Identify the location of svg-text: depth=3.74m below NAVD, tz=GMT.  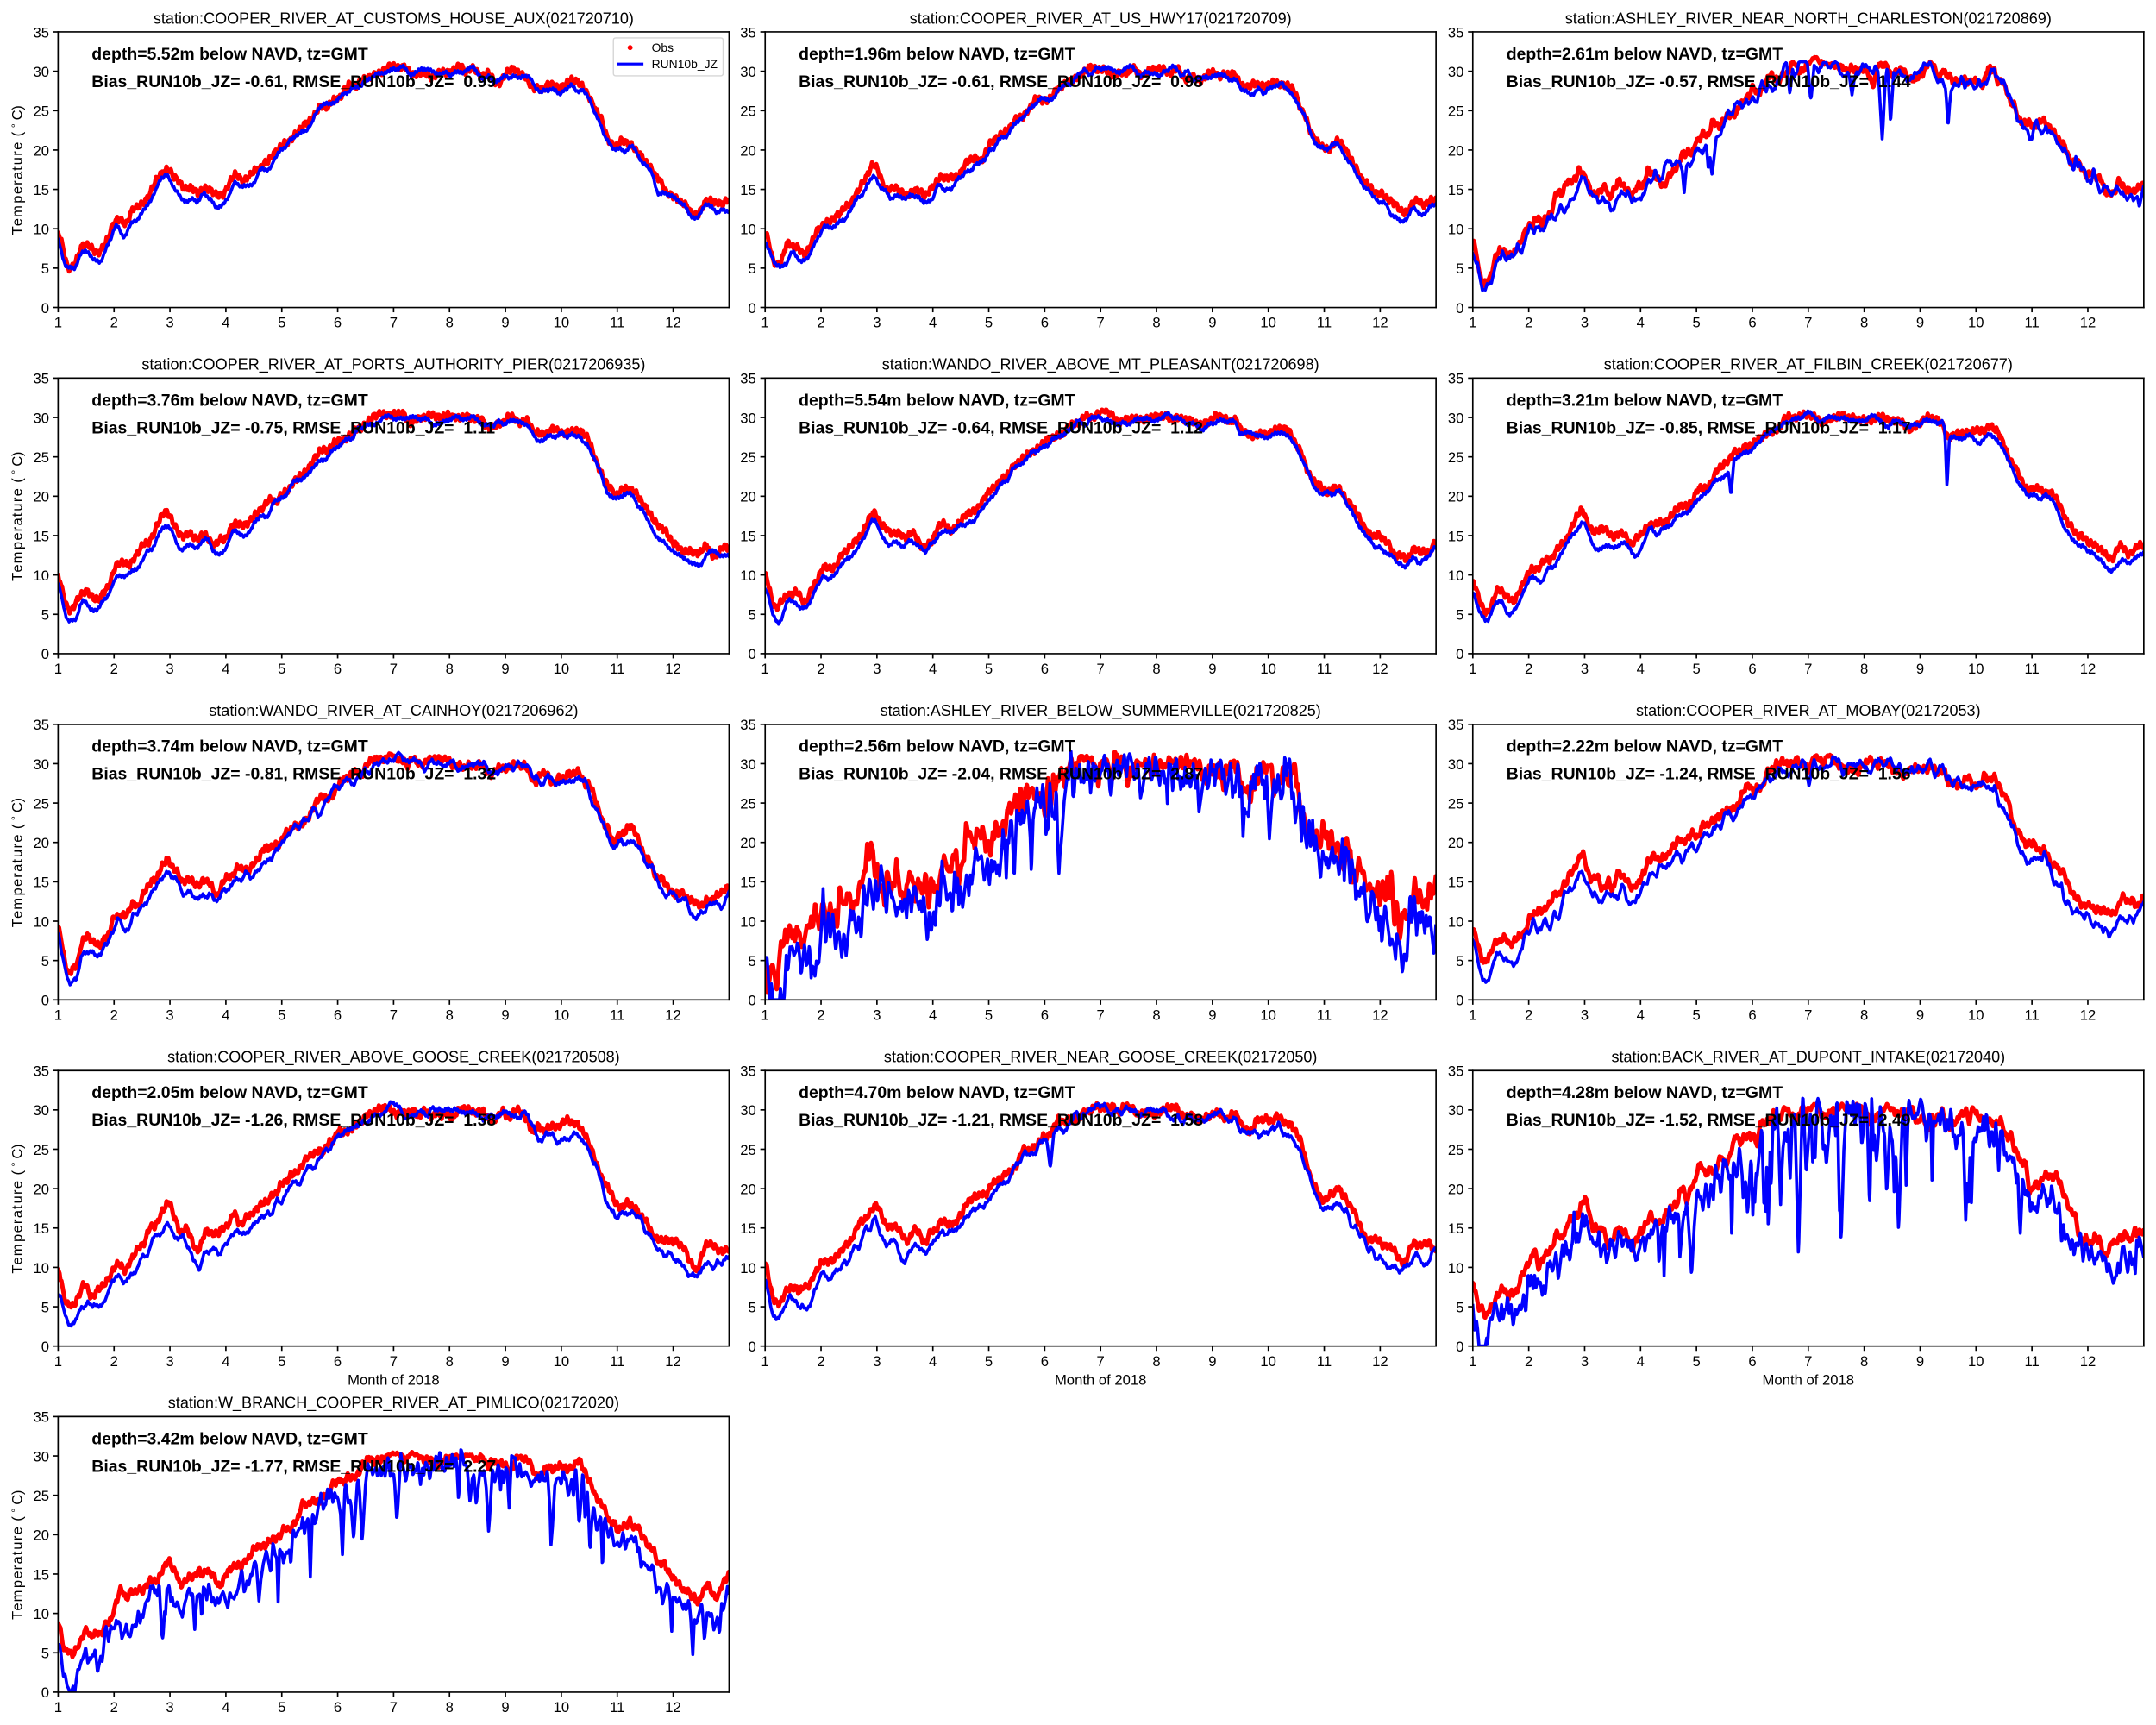
(230, 747).